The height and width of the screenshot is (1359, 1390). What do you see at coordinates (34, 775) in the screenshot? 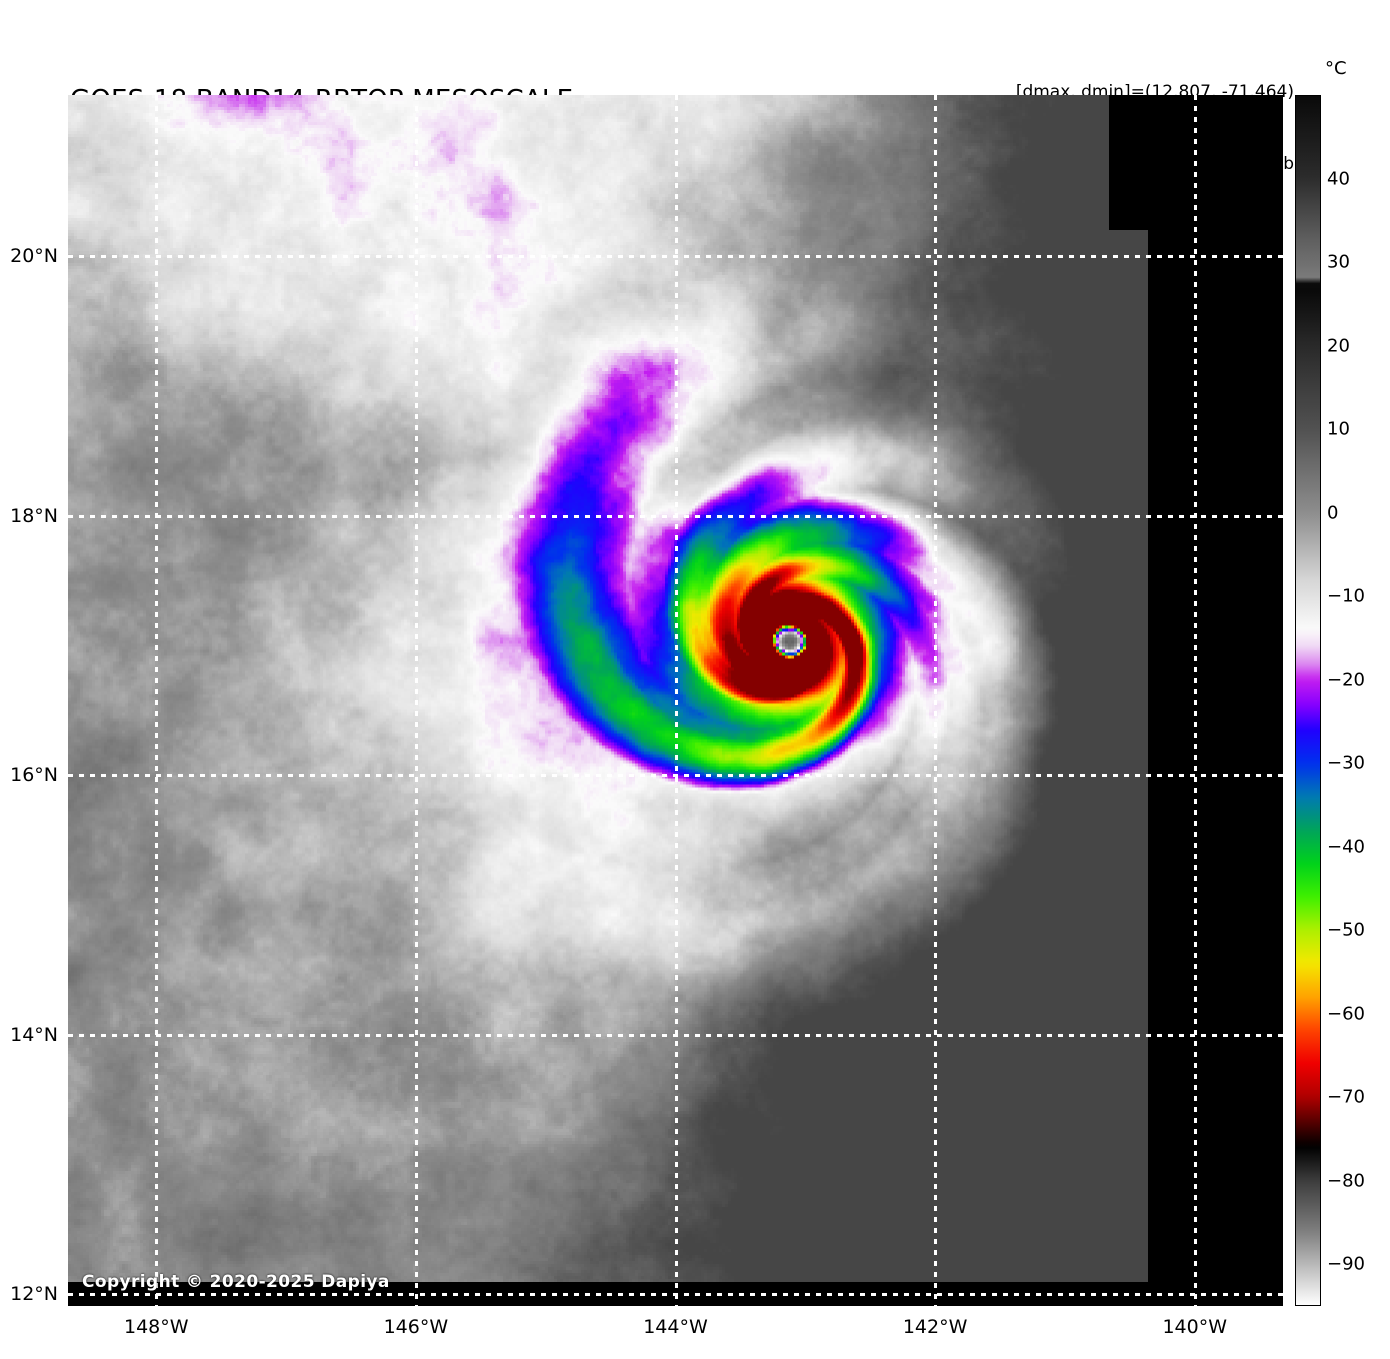
I see `latitude-tick-2: 16°N` at bounding box center [34, 775].